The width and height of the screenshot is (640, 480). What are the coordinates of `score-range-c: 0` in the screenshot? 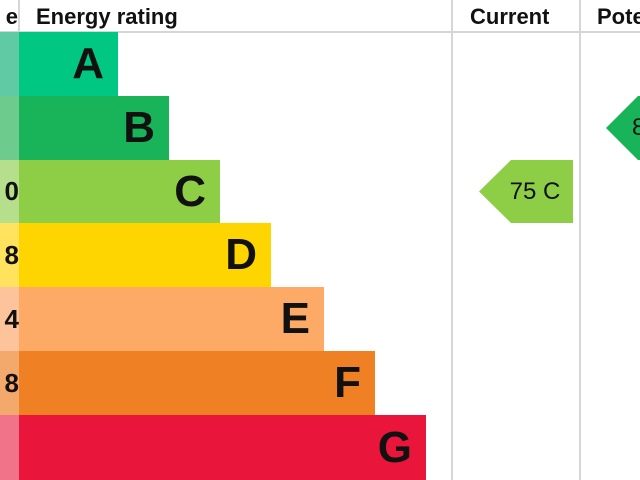 It's located at (9, 191).